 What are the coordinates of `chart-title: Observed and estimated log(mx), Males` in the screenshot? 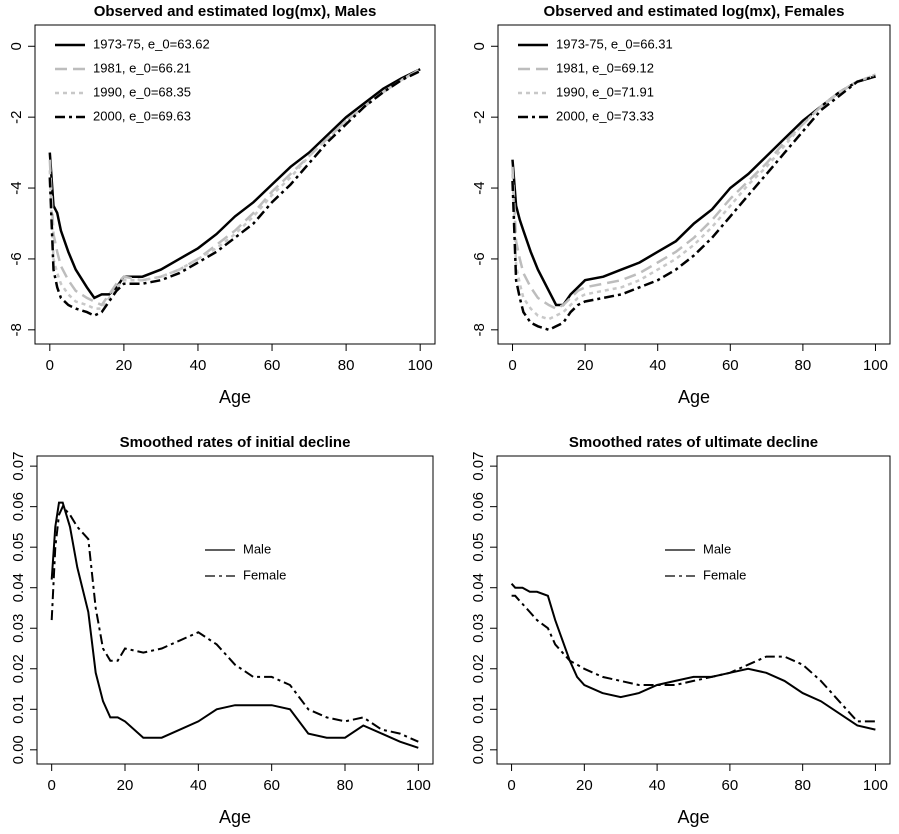 It's located at (235, 11).